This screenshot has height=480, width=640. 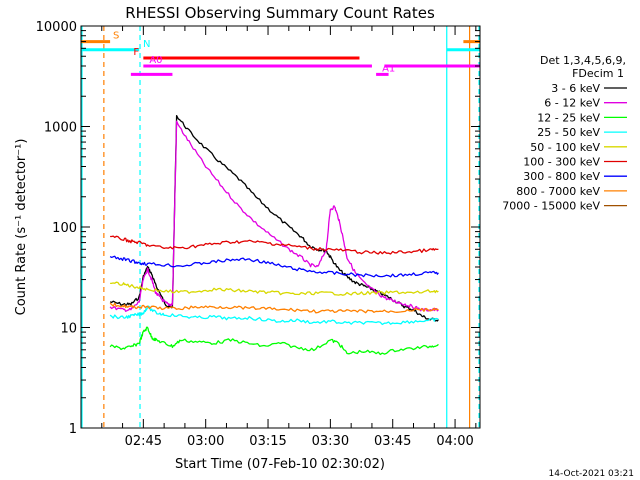 What do you see at coordinates (392, 441) in the screenshot?
I see `x-tick-label: 03:45` at bounding box center [392, 441].